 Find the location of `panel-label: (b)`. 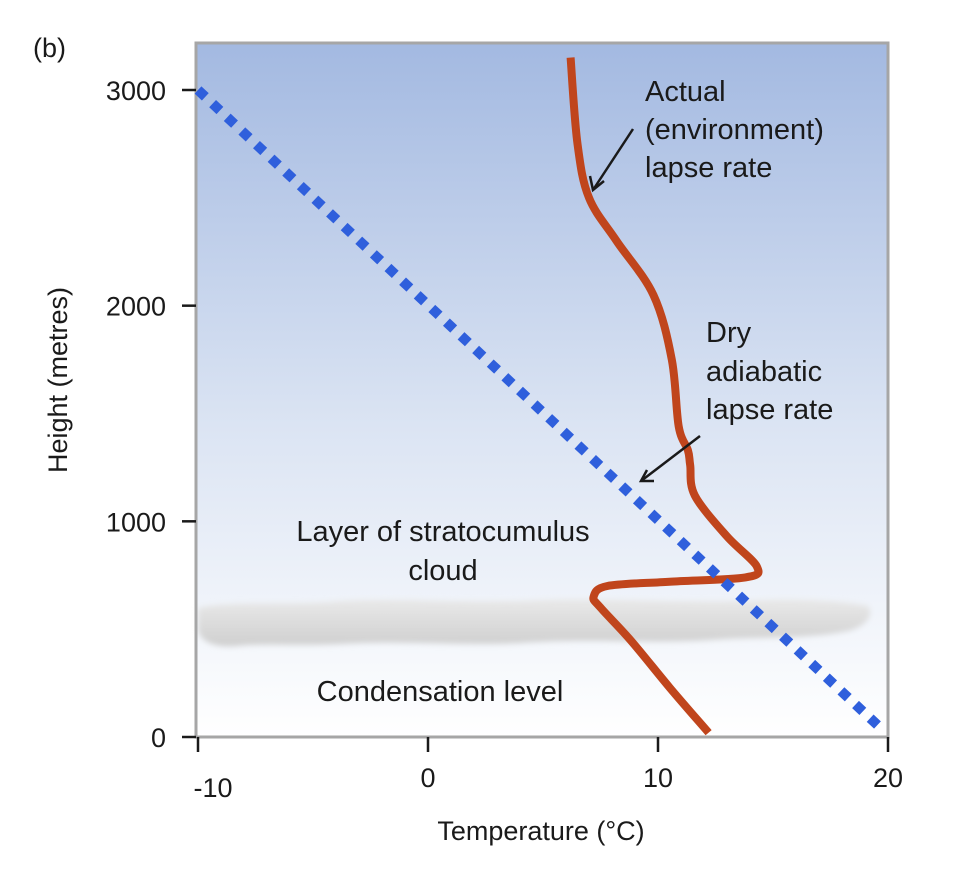

panel-label: (b) is located at coordinates (49, 48).